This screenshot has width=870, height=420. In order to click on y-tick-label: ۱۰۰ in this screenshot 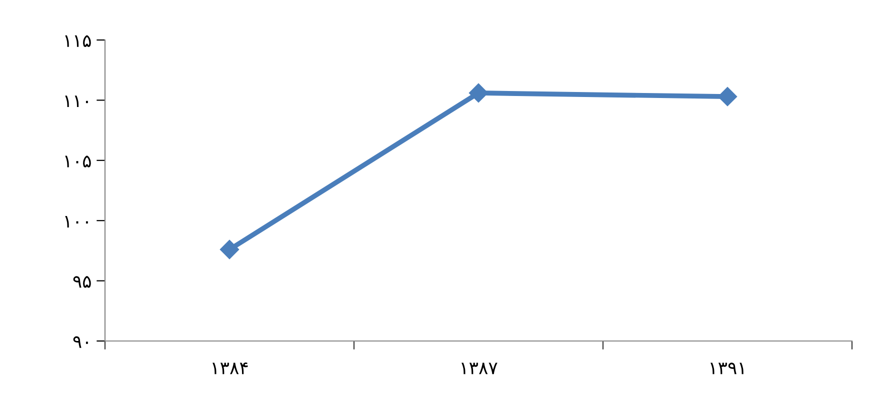, I will do `click(76, 222)`.